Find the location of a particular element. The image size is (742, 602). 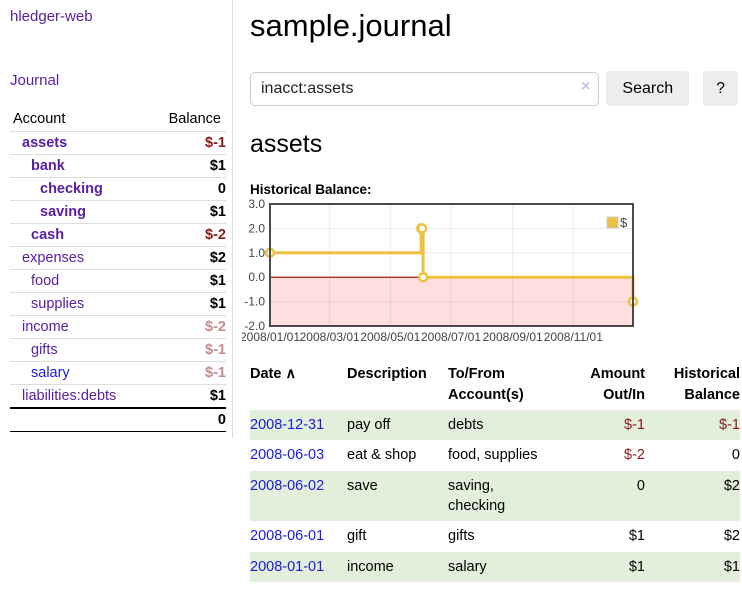

account-row: income $-2 is located at coordinates (118, 327).